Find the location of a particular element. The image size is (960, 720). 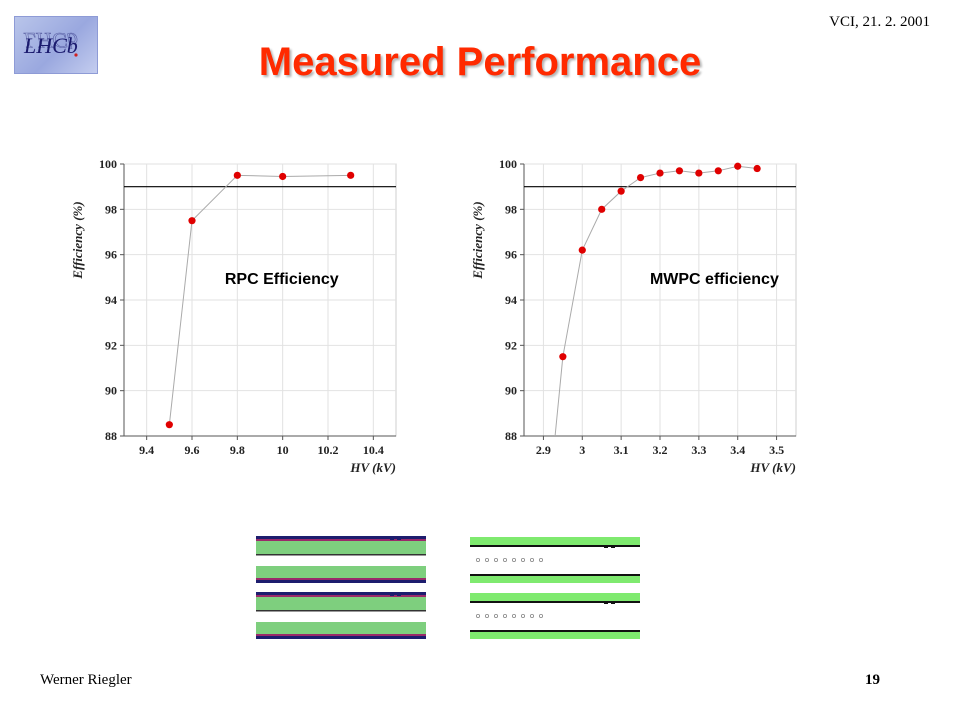

rpc-x-tick-label: 10.2 is located at coordinates (328, 450).